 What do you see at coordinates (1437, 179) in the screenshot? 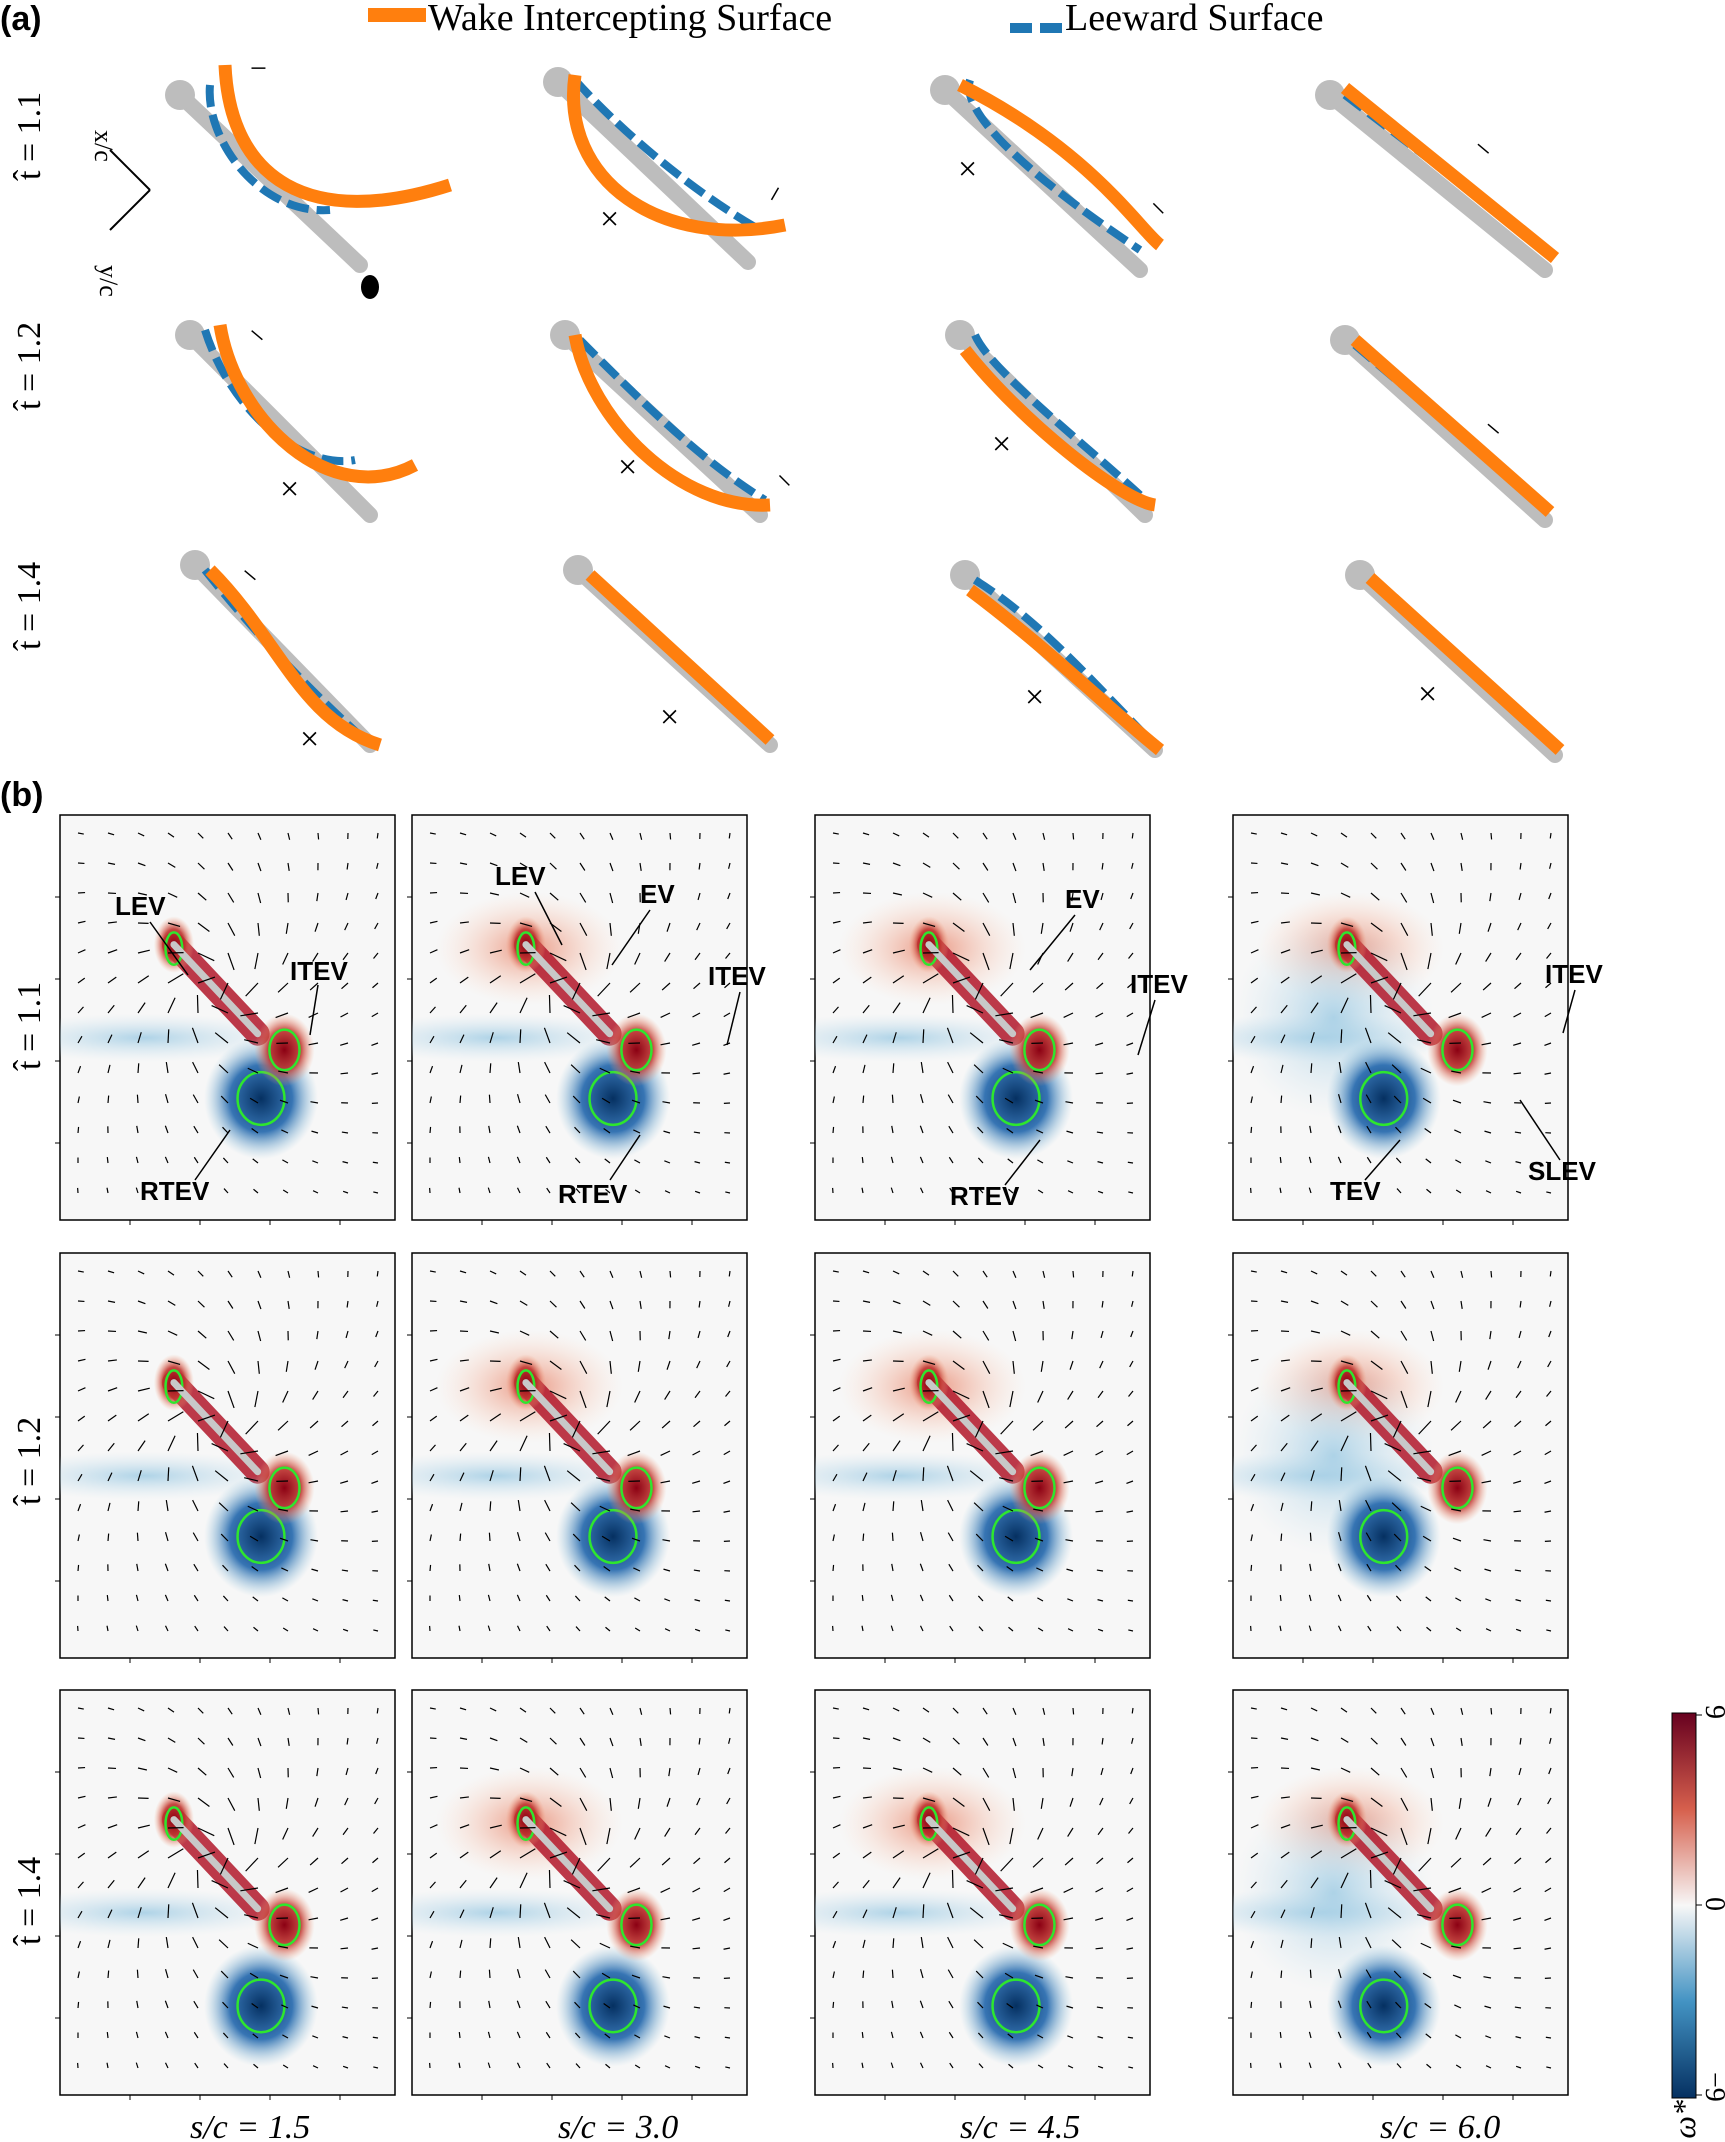
I see `deform-r1-c4: −` at bounding box center [1437, 179].